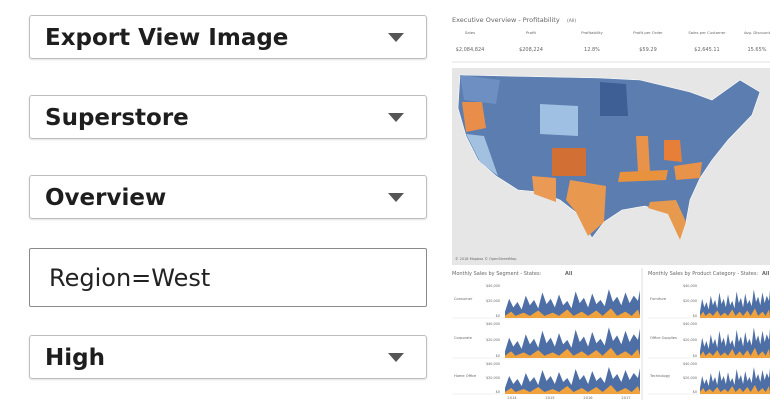 This screenshot has height=420, width=770. Describe the element at coordinates (766, 274) in the screenshot. I see `category-chart-filter: All` at that location.